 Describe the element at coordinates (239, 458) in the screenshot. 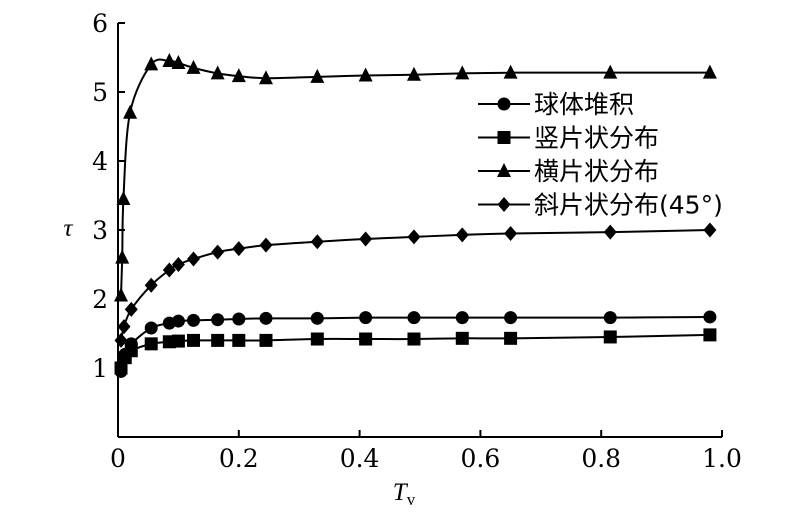

I see `x-tick-label: 0.2` at that location.